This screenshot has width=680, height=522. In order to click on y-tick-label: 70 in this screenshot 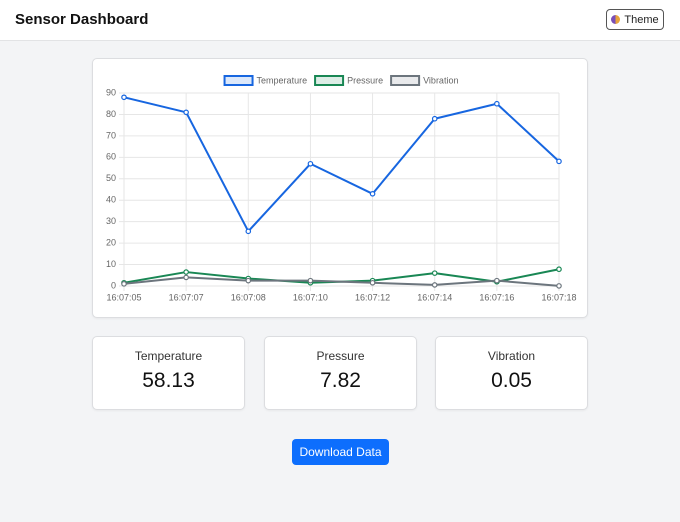, I will do `click(111, 135)`.